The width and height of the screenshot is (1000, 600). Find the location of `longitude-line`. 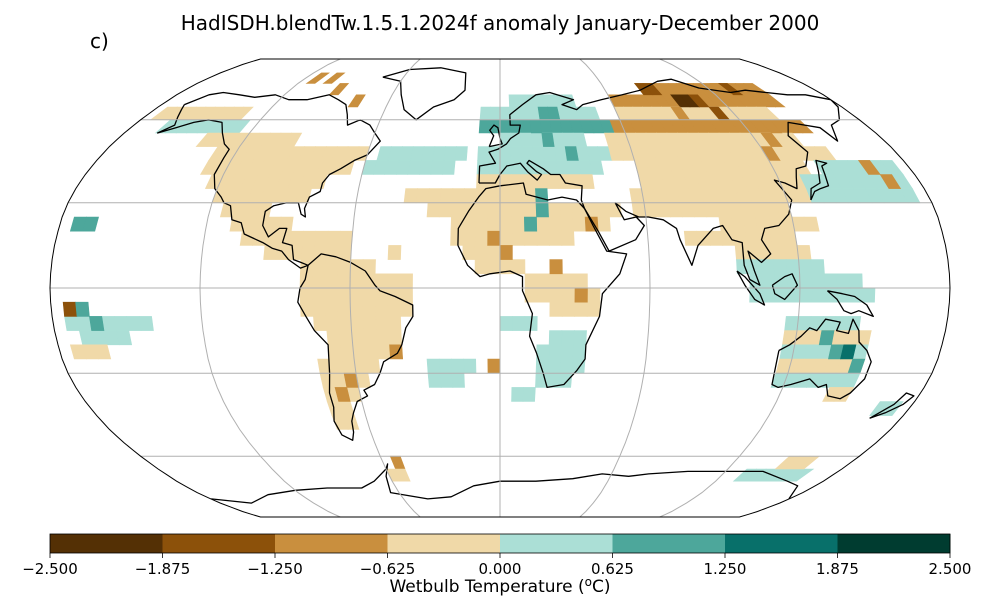

longitude-line is located at coordinates (270, 288).